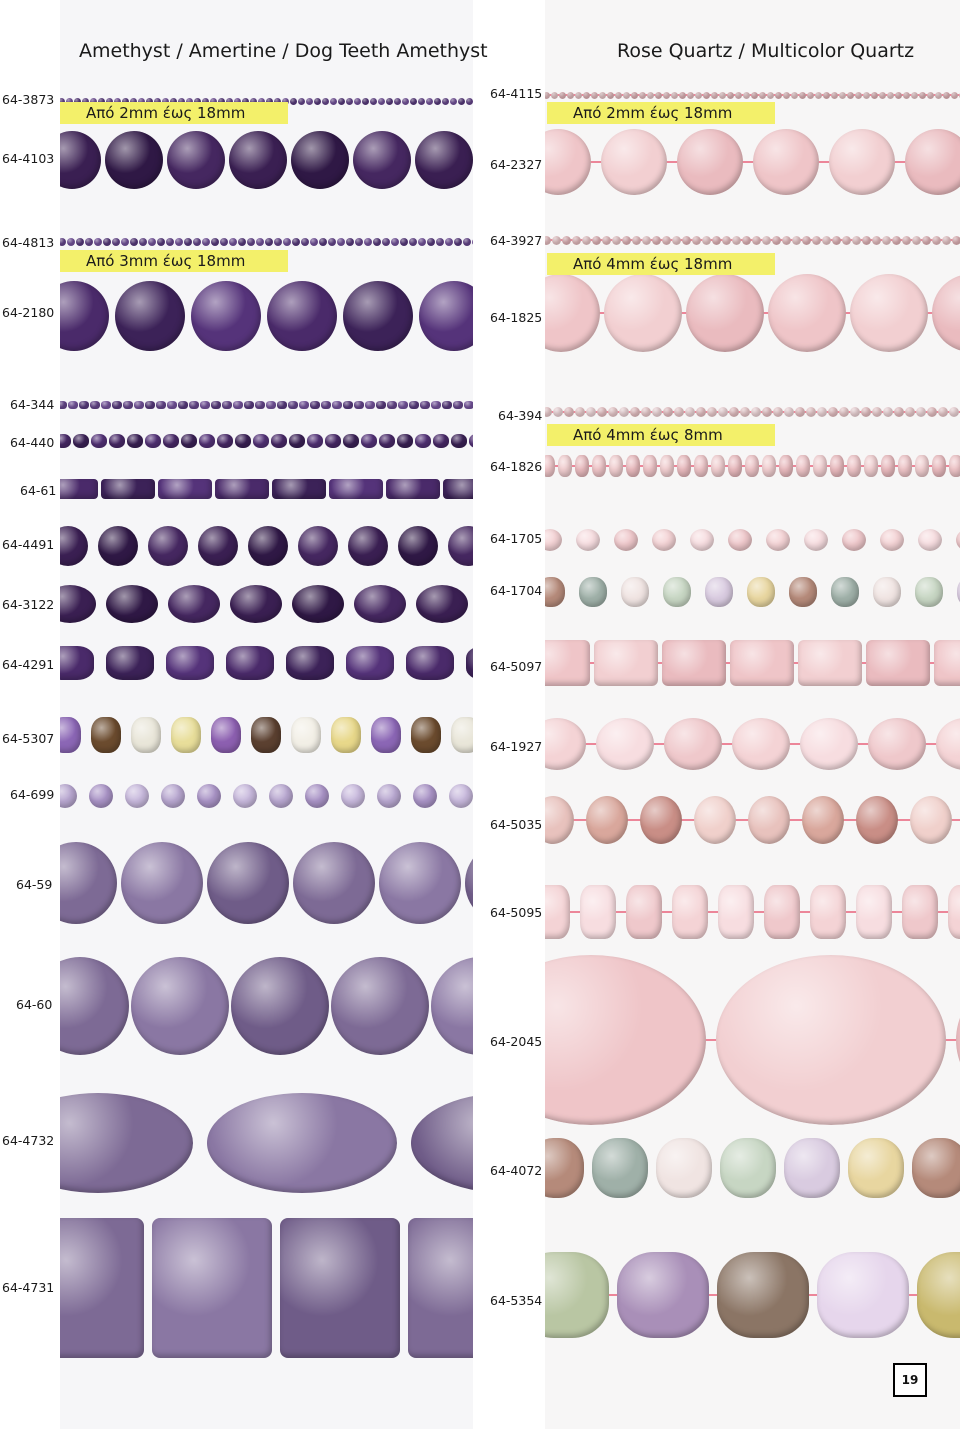 The width and height of the screenshot is (960, 1429). Describe the element at coordinates (174, 261) in the screenshot. I see `size-range-label: Από 3mm έως 18mm` at that location.